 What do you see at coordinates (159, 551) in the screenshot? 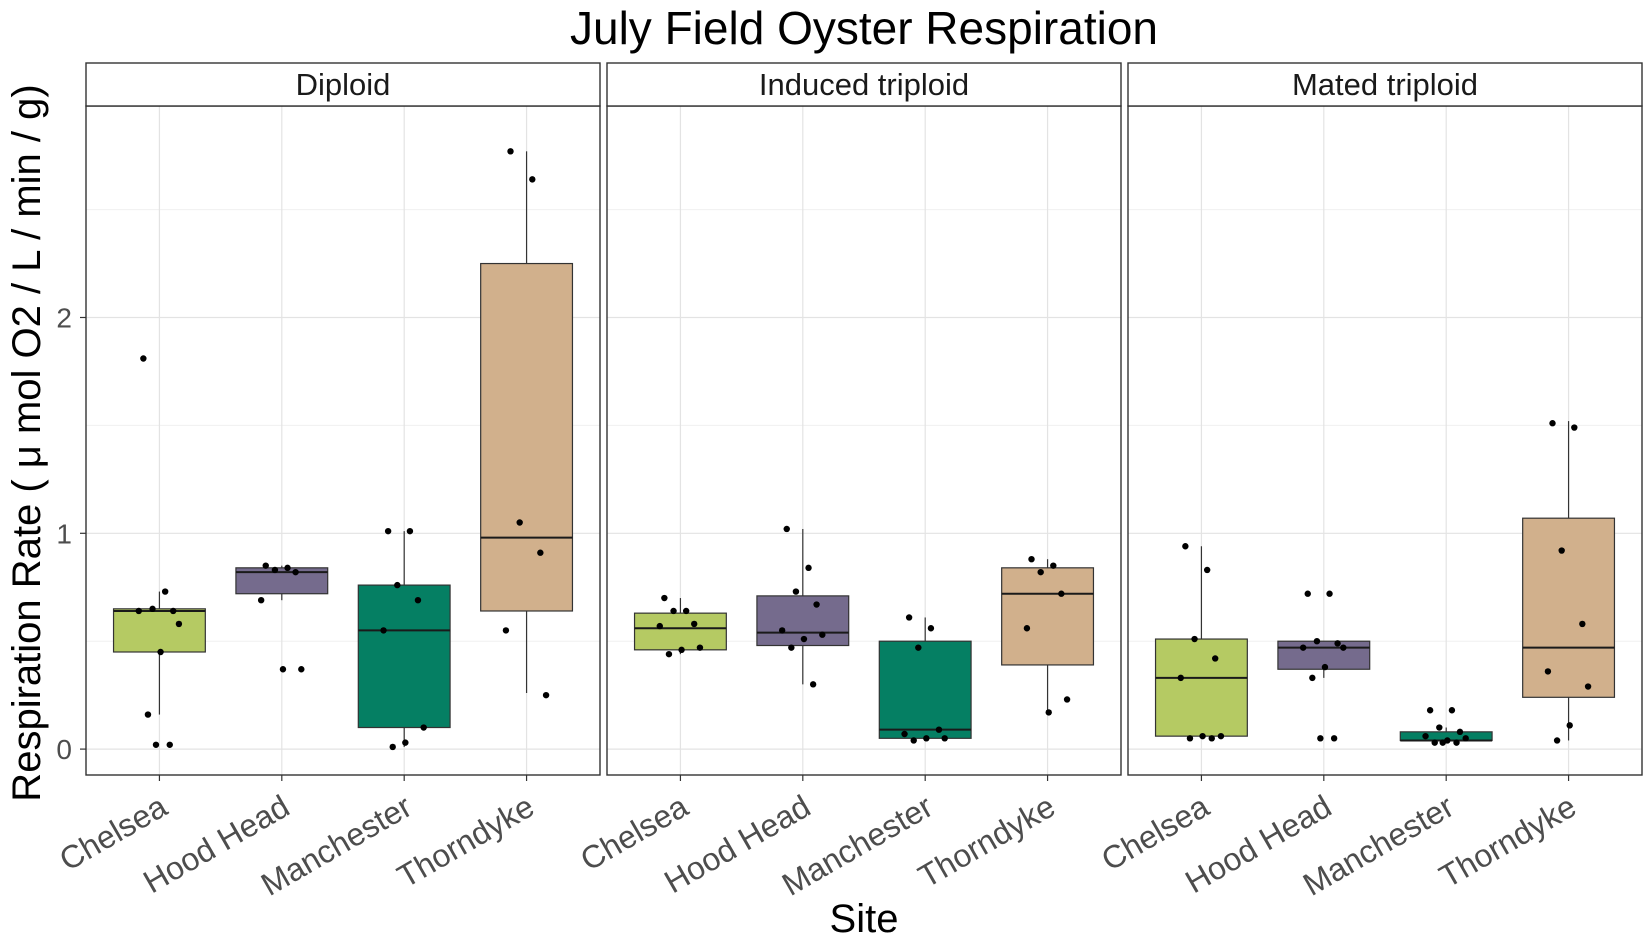
I see `box-chelsea` at bounding box center [159, 551].